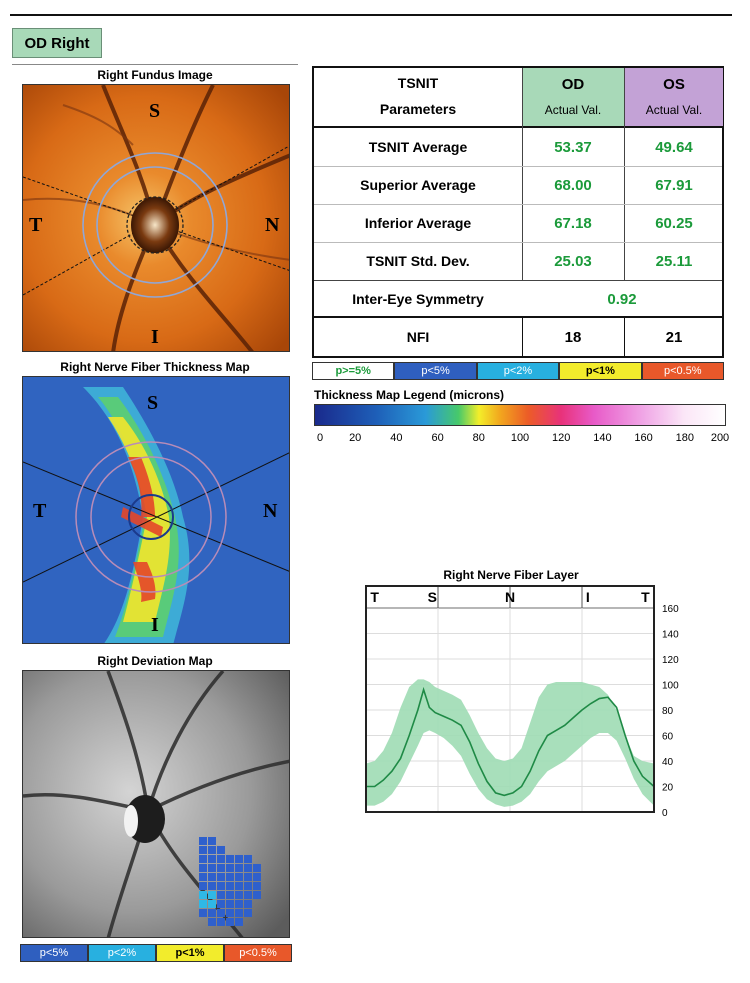  I want to click on chart-y-tick-label: 60, so click(668, 737).